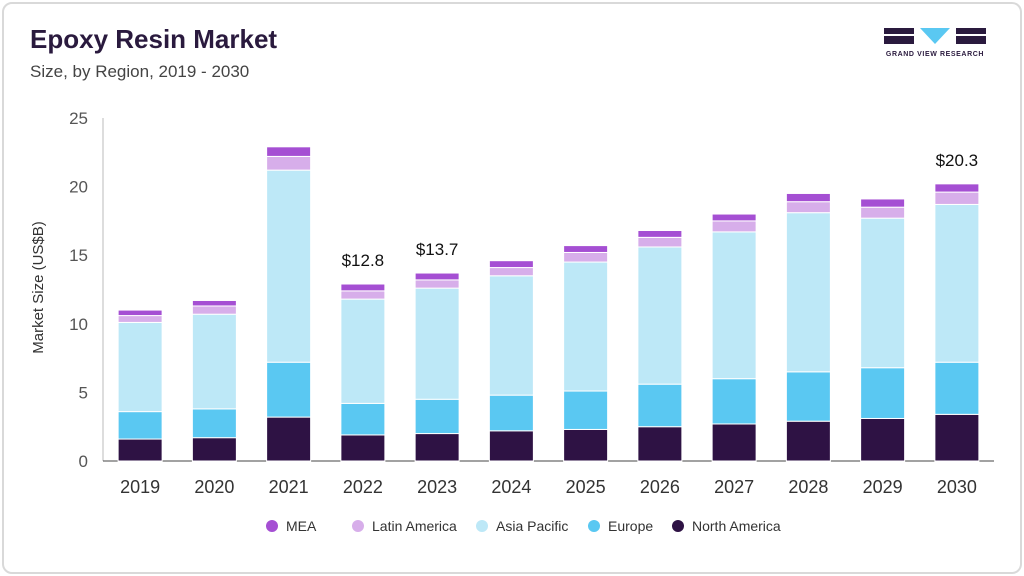 This screenshot has height=576, width=1024. What do you see at coordinates (358, 526) in the screenshot?
I see `legend-swatch-latin-america` at bounding box center [358, 526].